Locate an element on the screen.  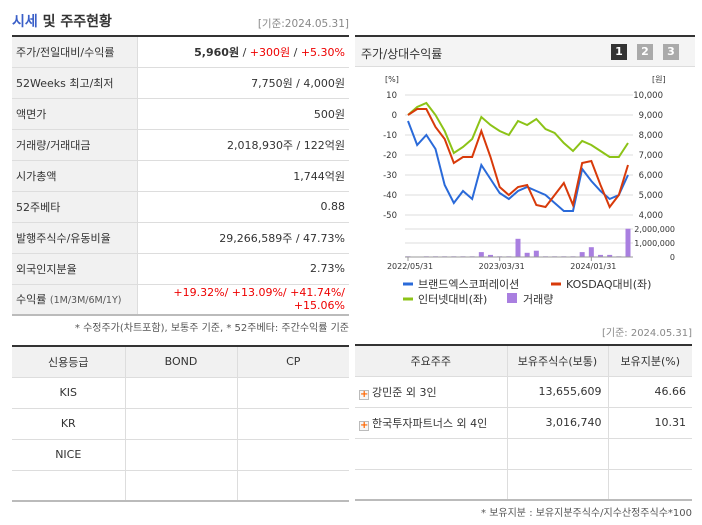
page-button-3: 3 is located at coordinates (671, 52).